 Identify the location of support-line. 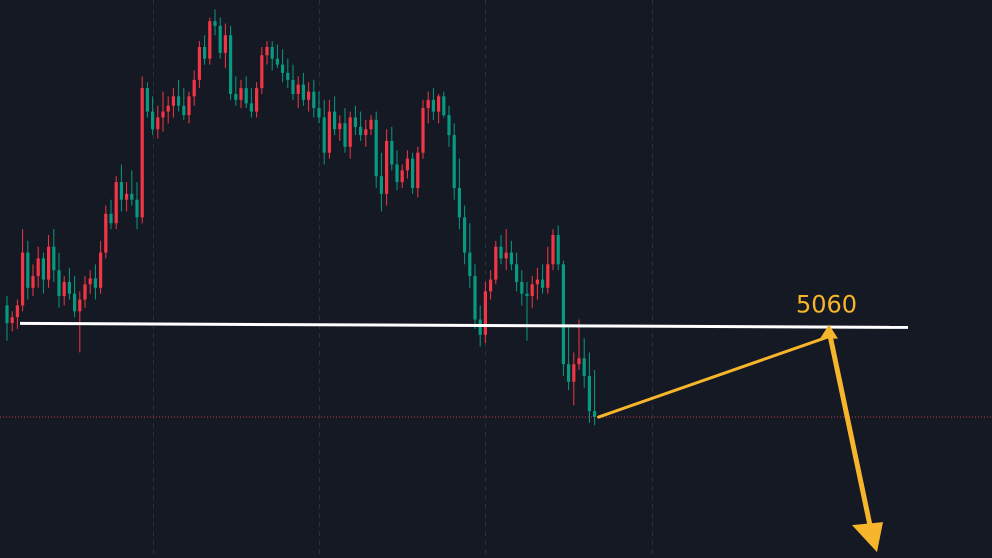
(464, 325).